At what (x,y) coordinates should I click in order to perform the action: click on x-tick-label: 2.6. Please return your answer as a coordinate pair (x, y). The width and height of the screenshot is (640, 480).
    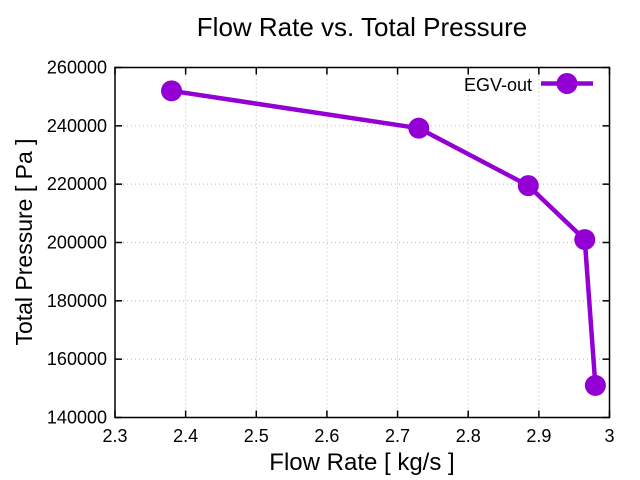
    Looking at the image, I should click on (326, 436).